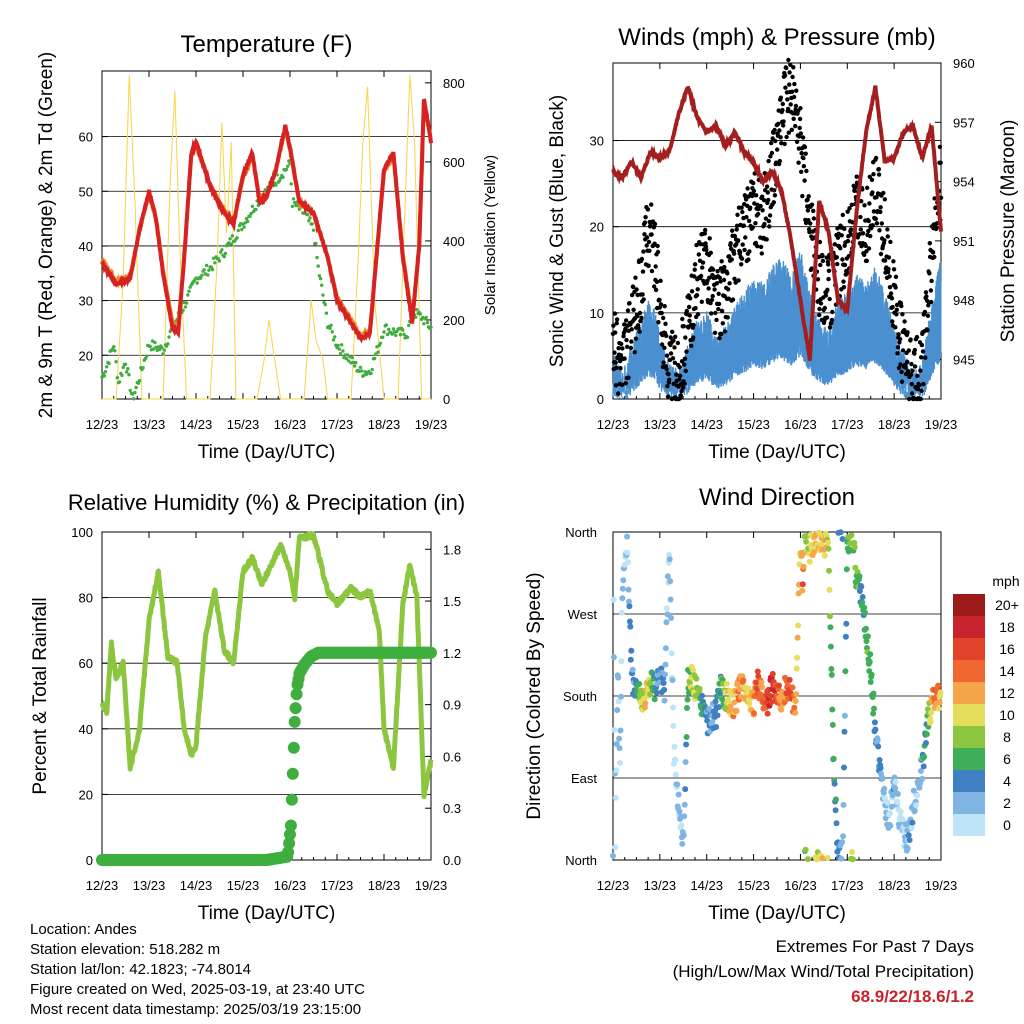 This screenshot has width=1024, height=1024. Describe the element at coordinates (874, 946) in the screenshot. I see `extremes-title: Extremes For Past 7 Days` at that location.